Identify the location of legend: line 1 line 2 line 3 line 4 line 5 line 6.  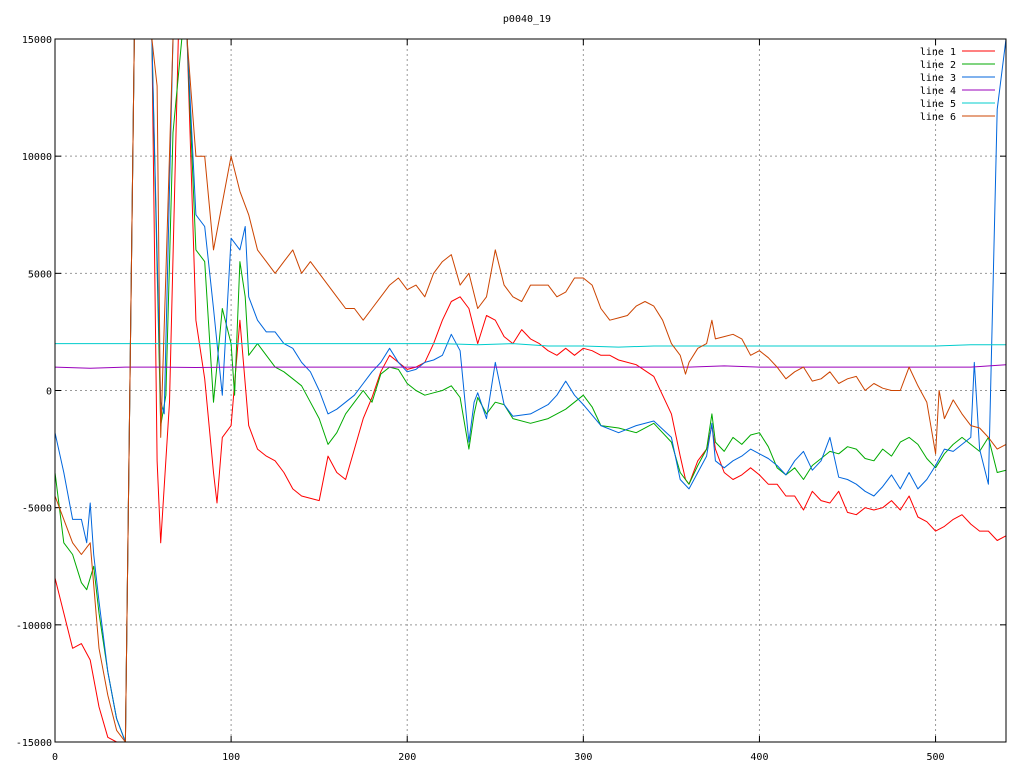
(957, 85).